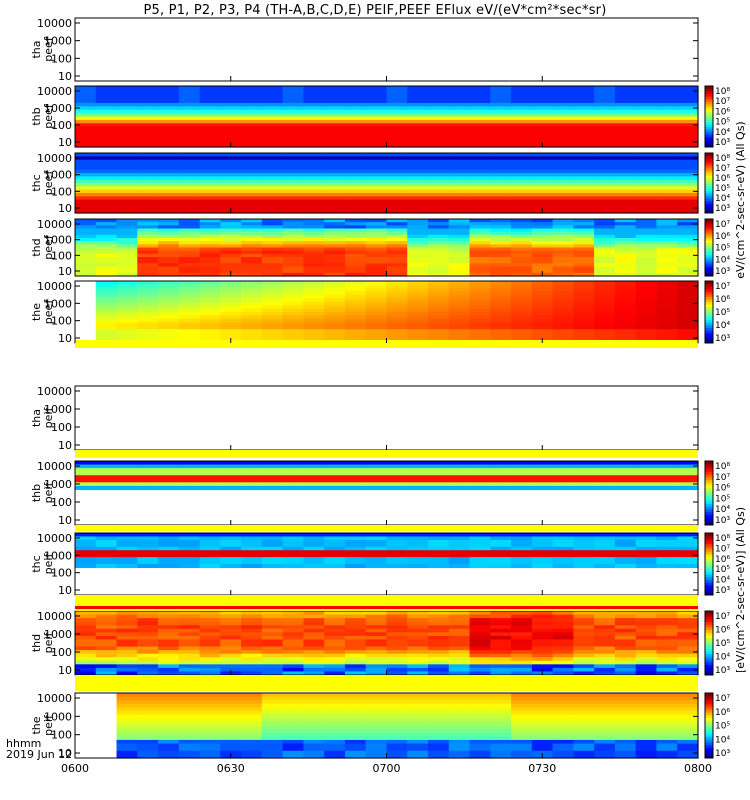 The width and height of the screenshot is (750, 800). Describe the element at coordinates (58, 303) in the screenshot. I see `y-tick-label: 1000` at that location.